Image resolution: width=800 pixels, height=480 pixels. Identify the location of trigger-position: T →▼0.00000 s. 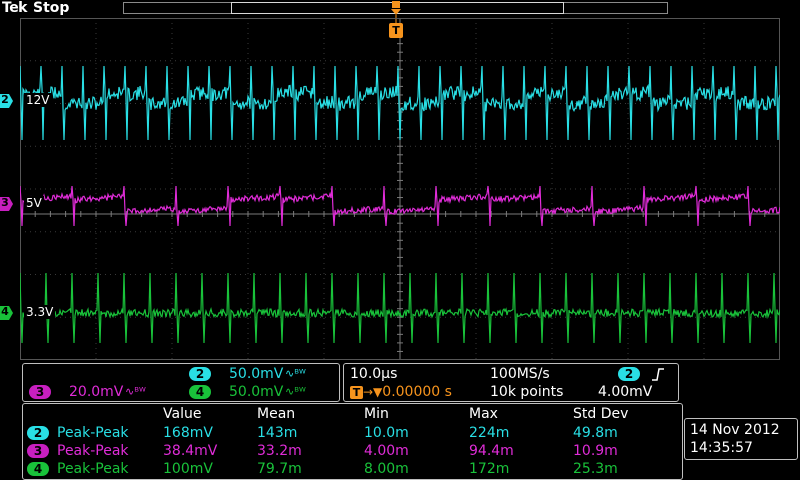
(401, 392).